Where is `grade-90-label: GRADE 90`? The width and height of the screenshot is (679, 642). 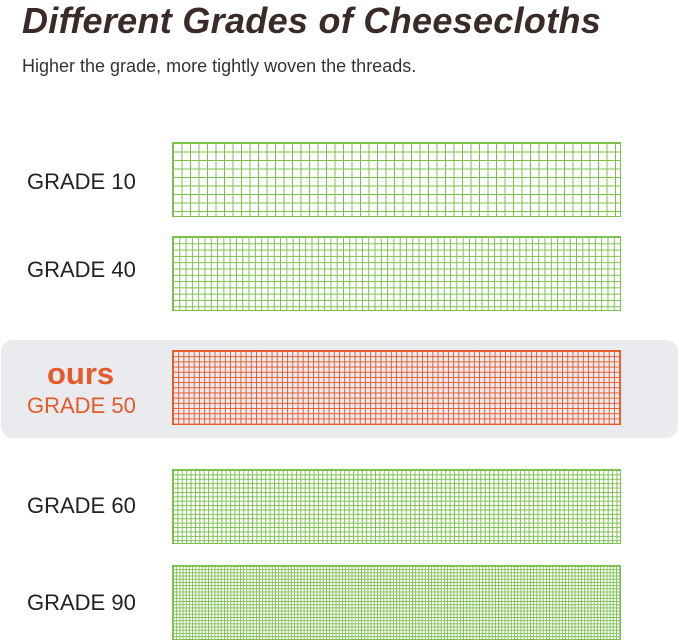 grade-90-label: GRADE 90 is located at coordinates (81, 602).